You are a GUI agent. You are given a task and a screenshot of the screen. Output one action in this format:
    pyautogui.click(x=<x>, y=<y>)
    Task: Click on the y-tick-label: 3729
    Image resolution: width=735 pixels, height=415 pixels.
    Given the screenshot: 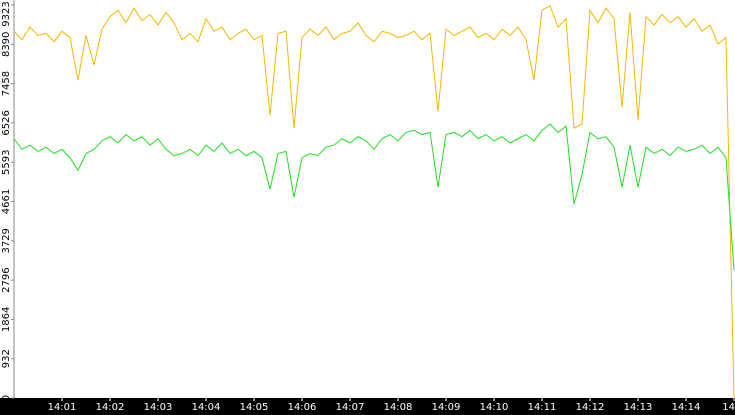 What is the action you would take?
    pyautogui.click(x=6, y=240)
    